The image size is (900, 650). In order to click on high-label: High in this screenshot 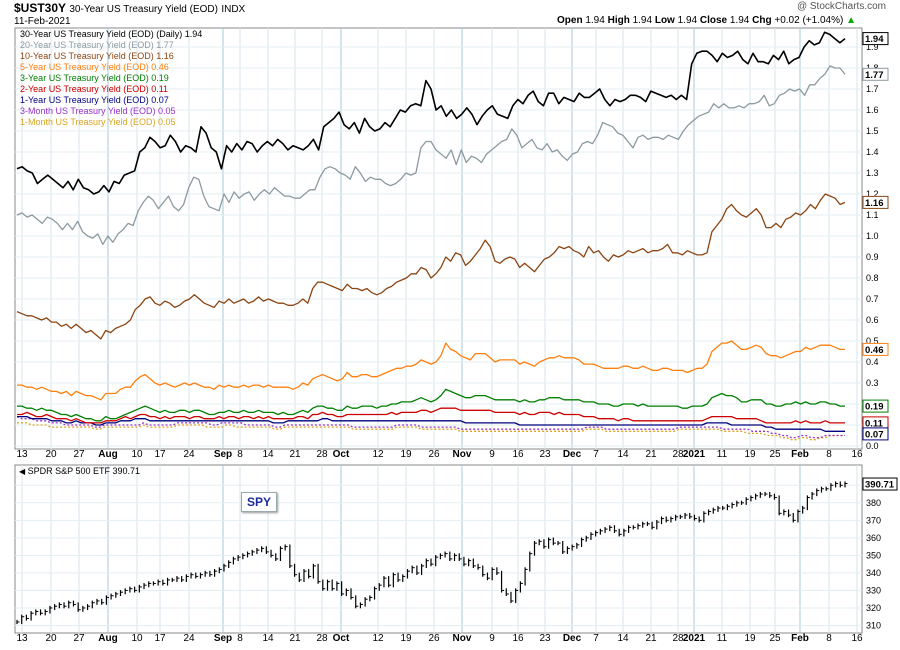, I will do `click(618, 20)`.